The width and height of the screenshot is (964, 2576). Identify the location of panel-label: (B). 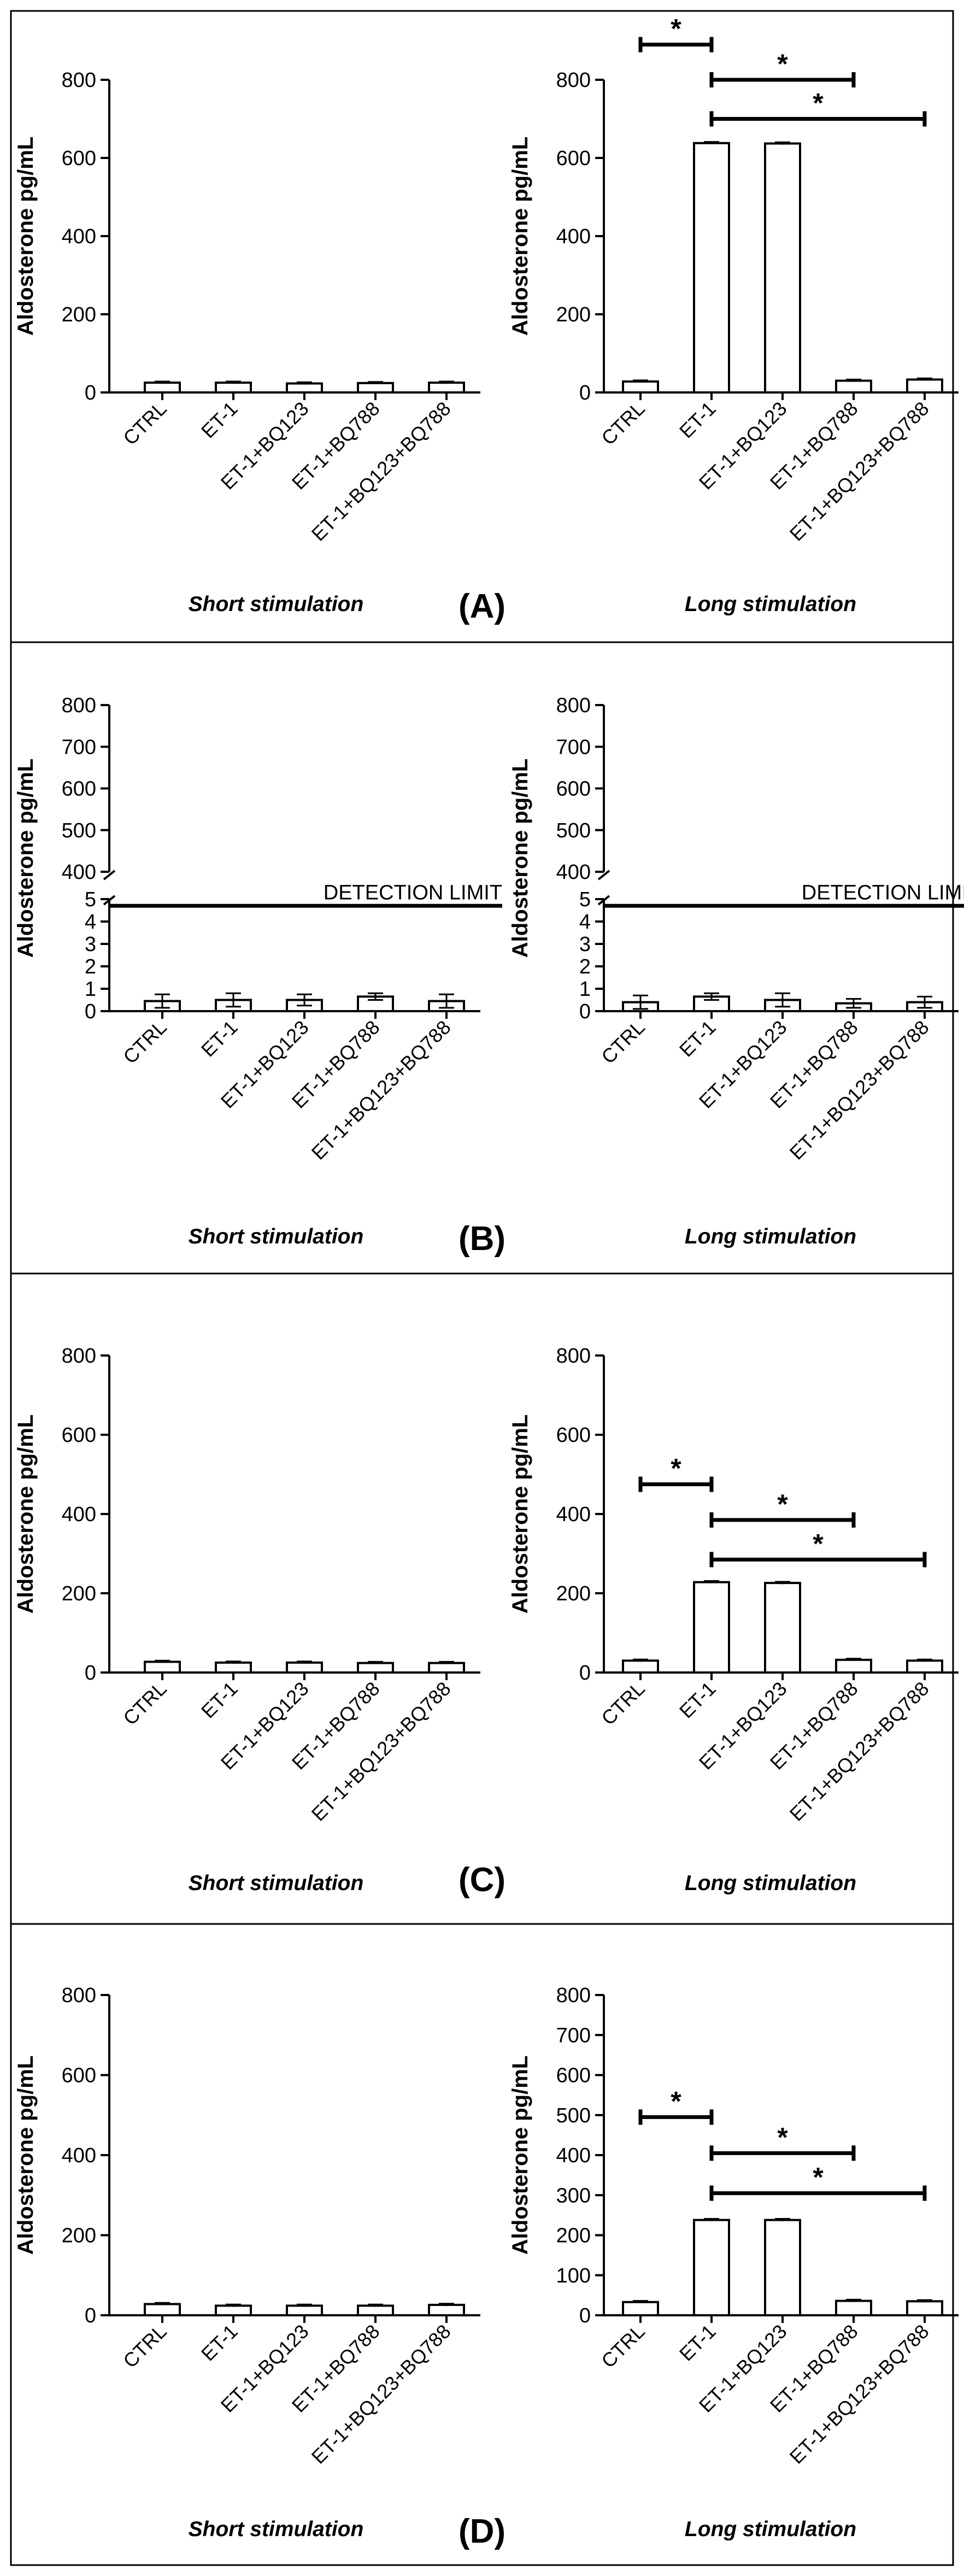
(482, 1239).